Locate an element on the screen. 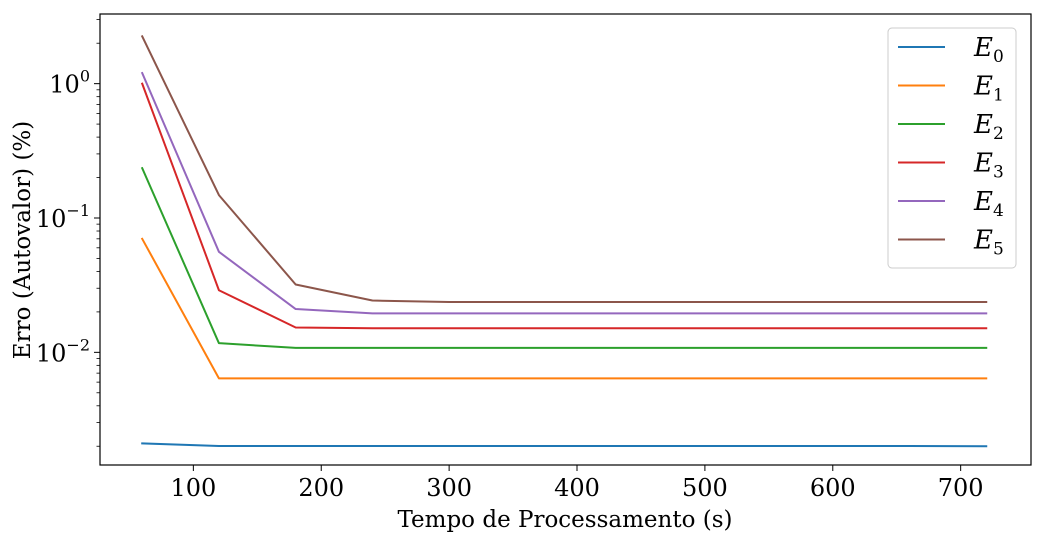 Image resolution: width=1043 pixels, height=541 pixels. y-tick-label: 10⁻² is located at coordinates (63, 351).